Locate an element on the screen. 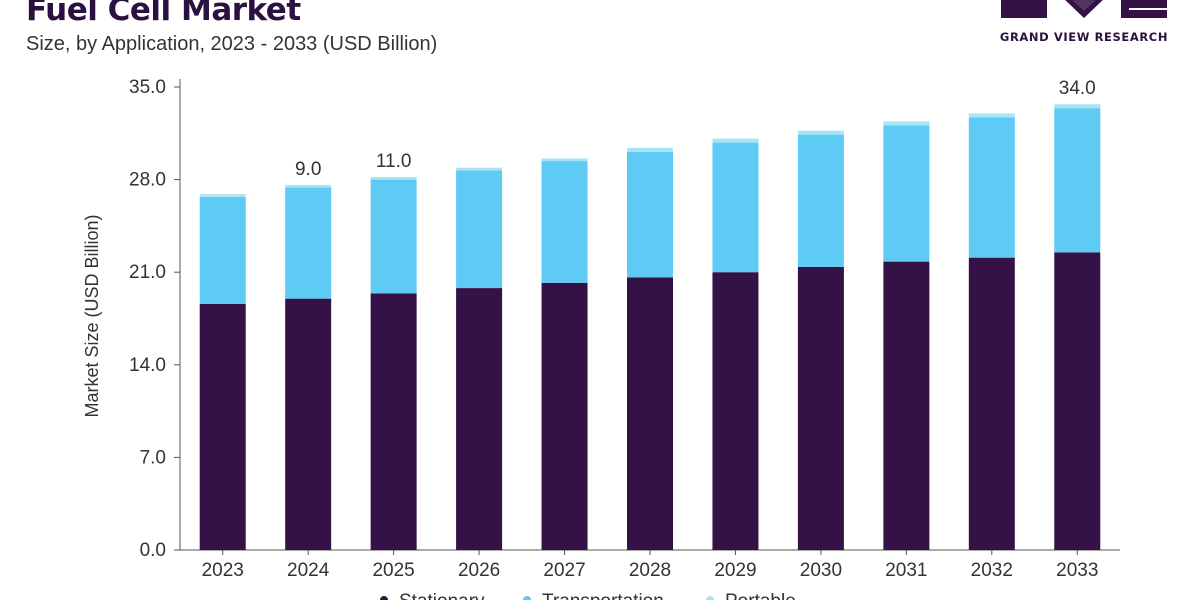 Image resolution: width=1200 pixels, height=600 pixels. x-tick-label: 2026 is located at coordinates (479, 570).